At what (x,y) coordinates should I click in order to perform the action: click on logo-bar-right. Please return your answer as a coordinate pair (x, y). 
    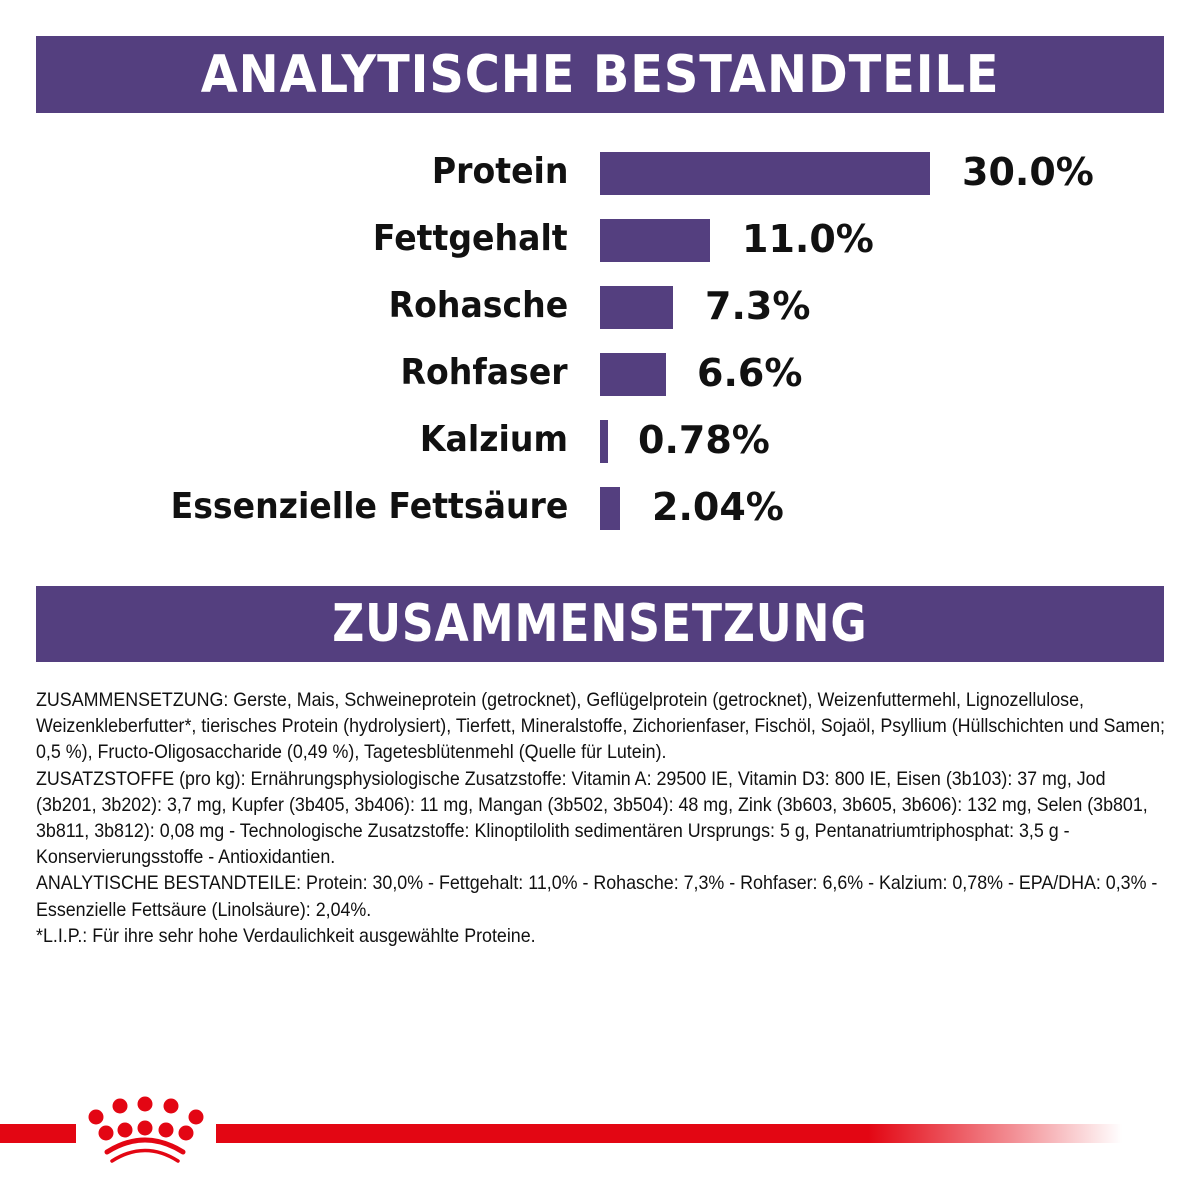
    Looking at the image, I should click on (669, 1133).